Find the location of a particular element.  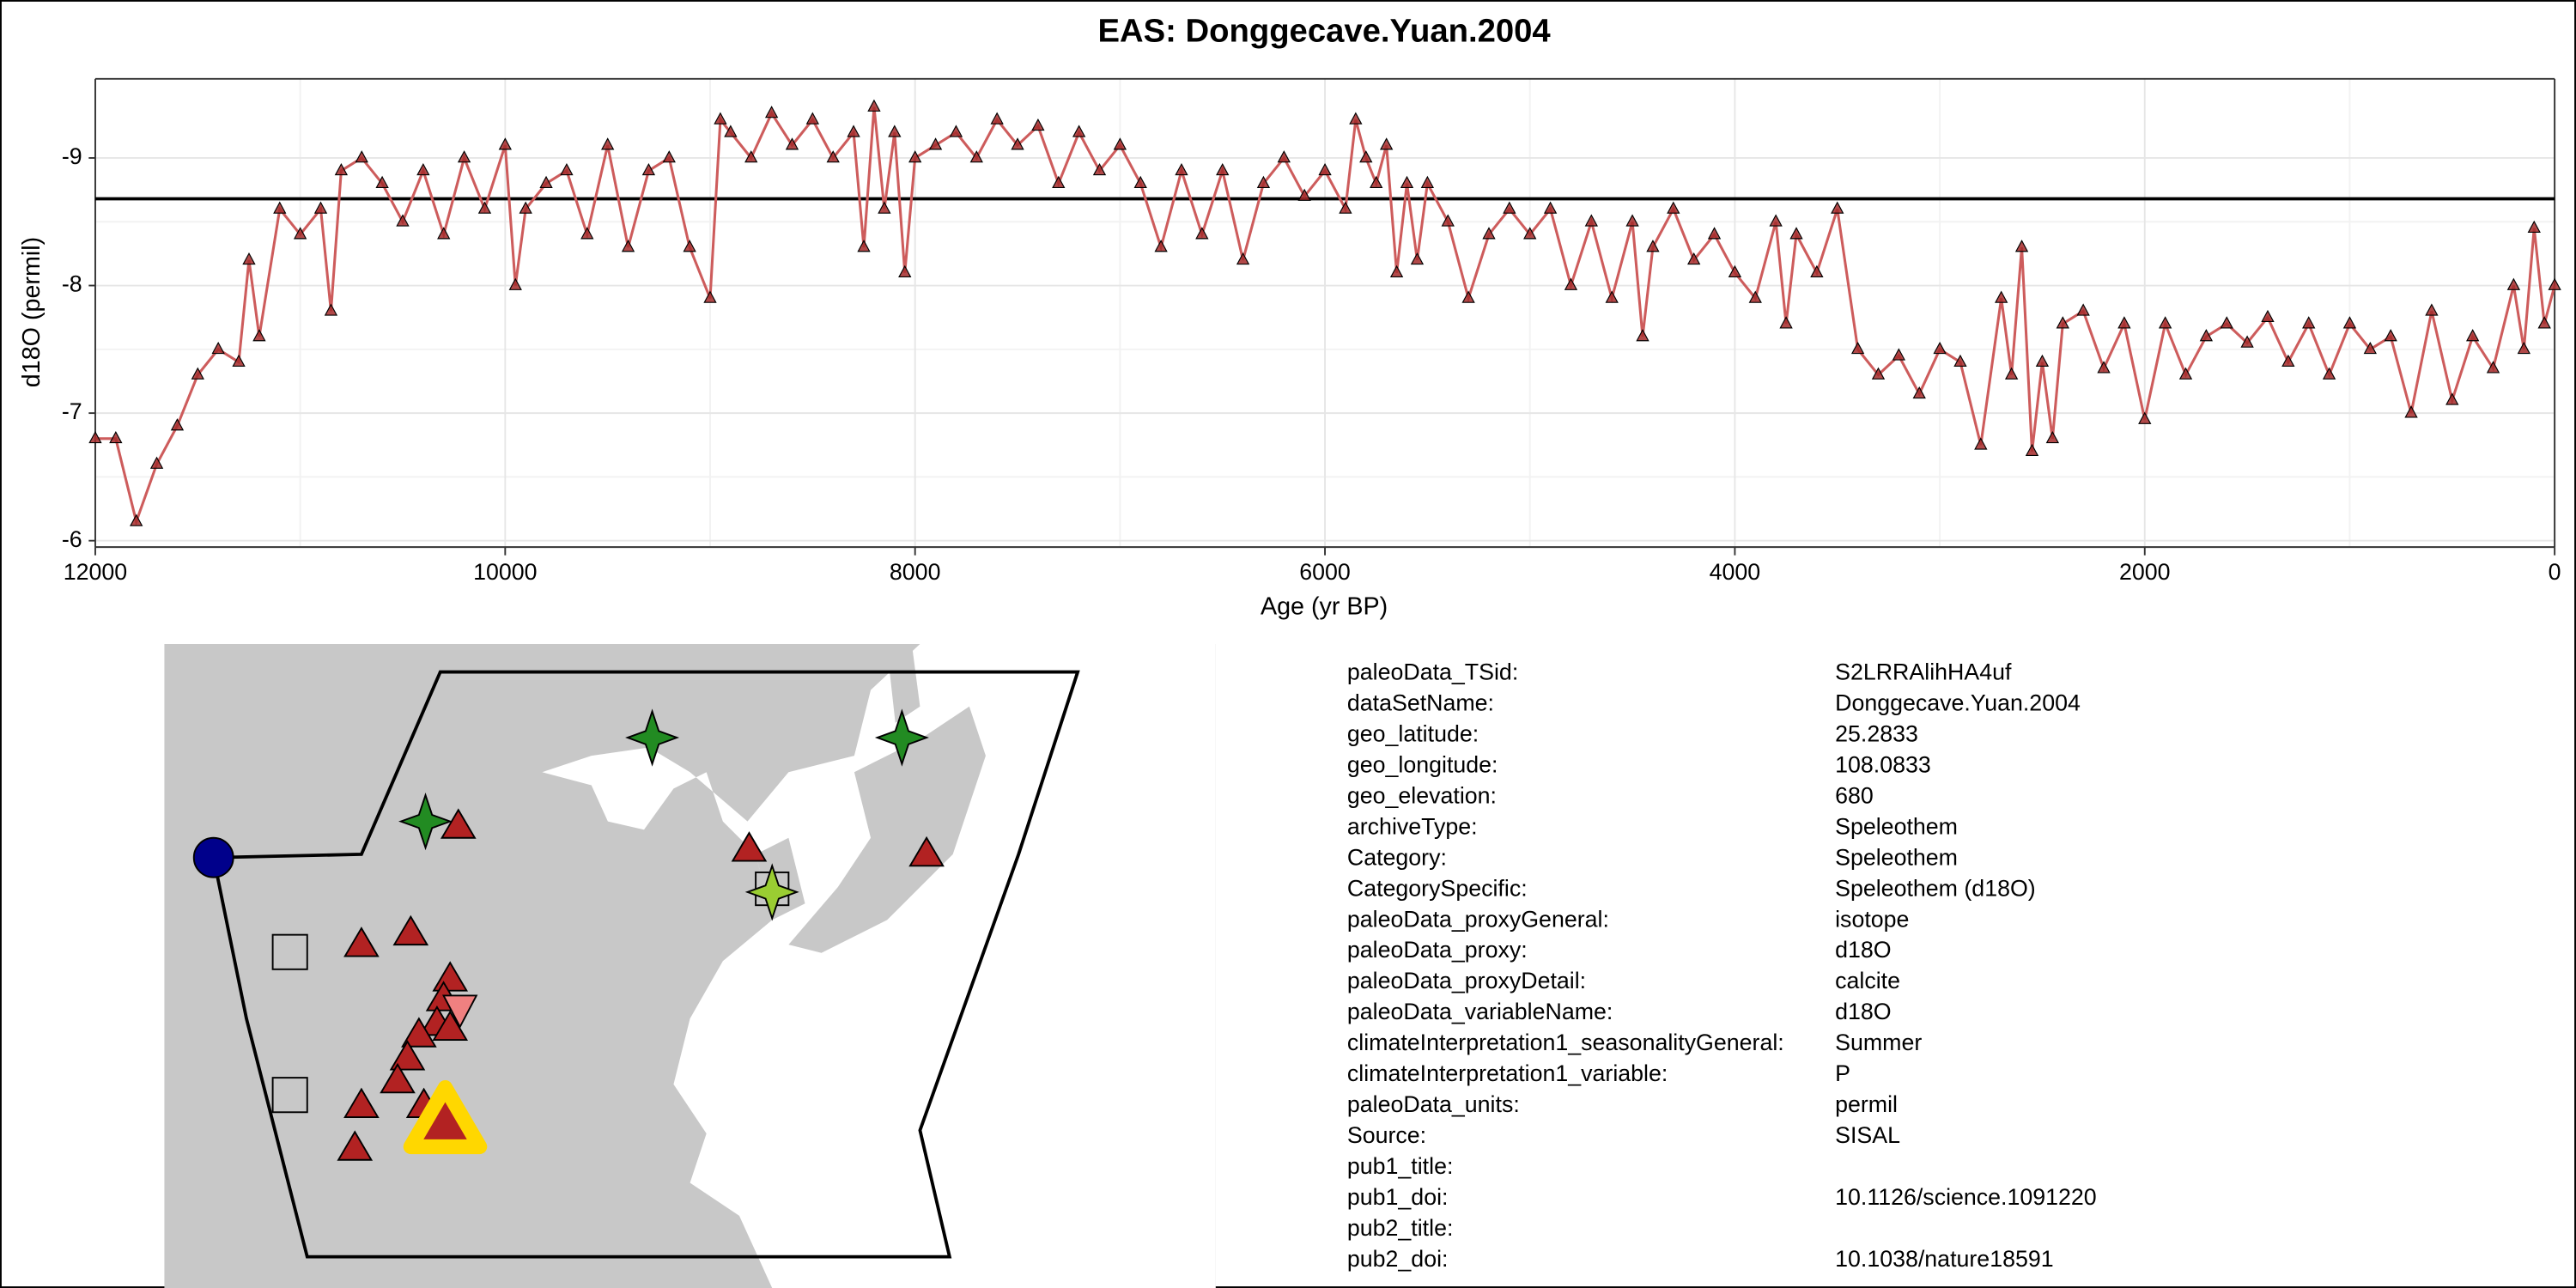

chart-title: EAS: Donggecave.Yuan.2004 is located at coordinates (1324, 31).